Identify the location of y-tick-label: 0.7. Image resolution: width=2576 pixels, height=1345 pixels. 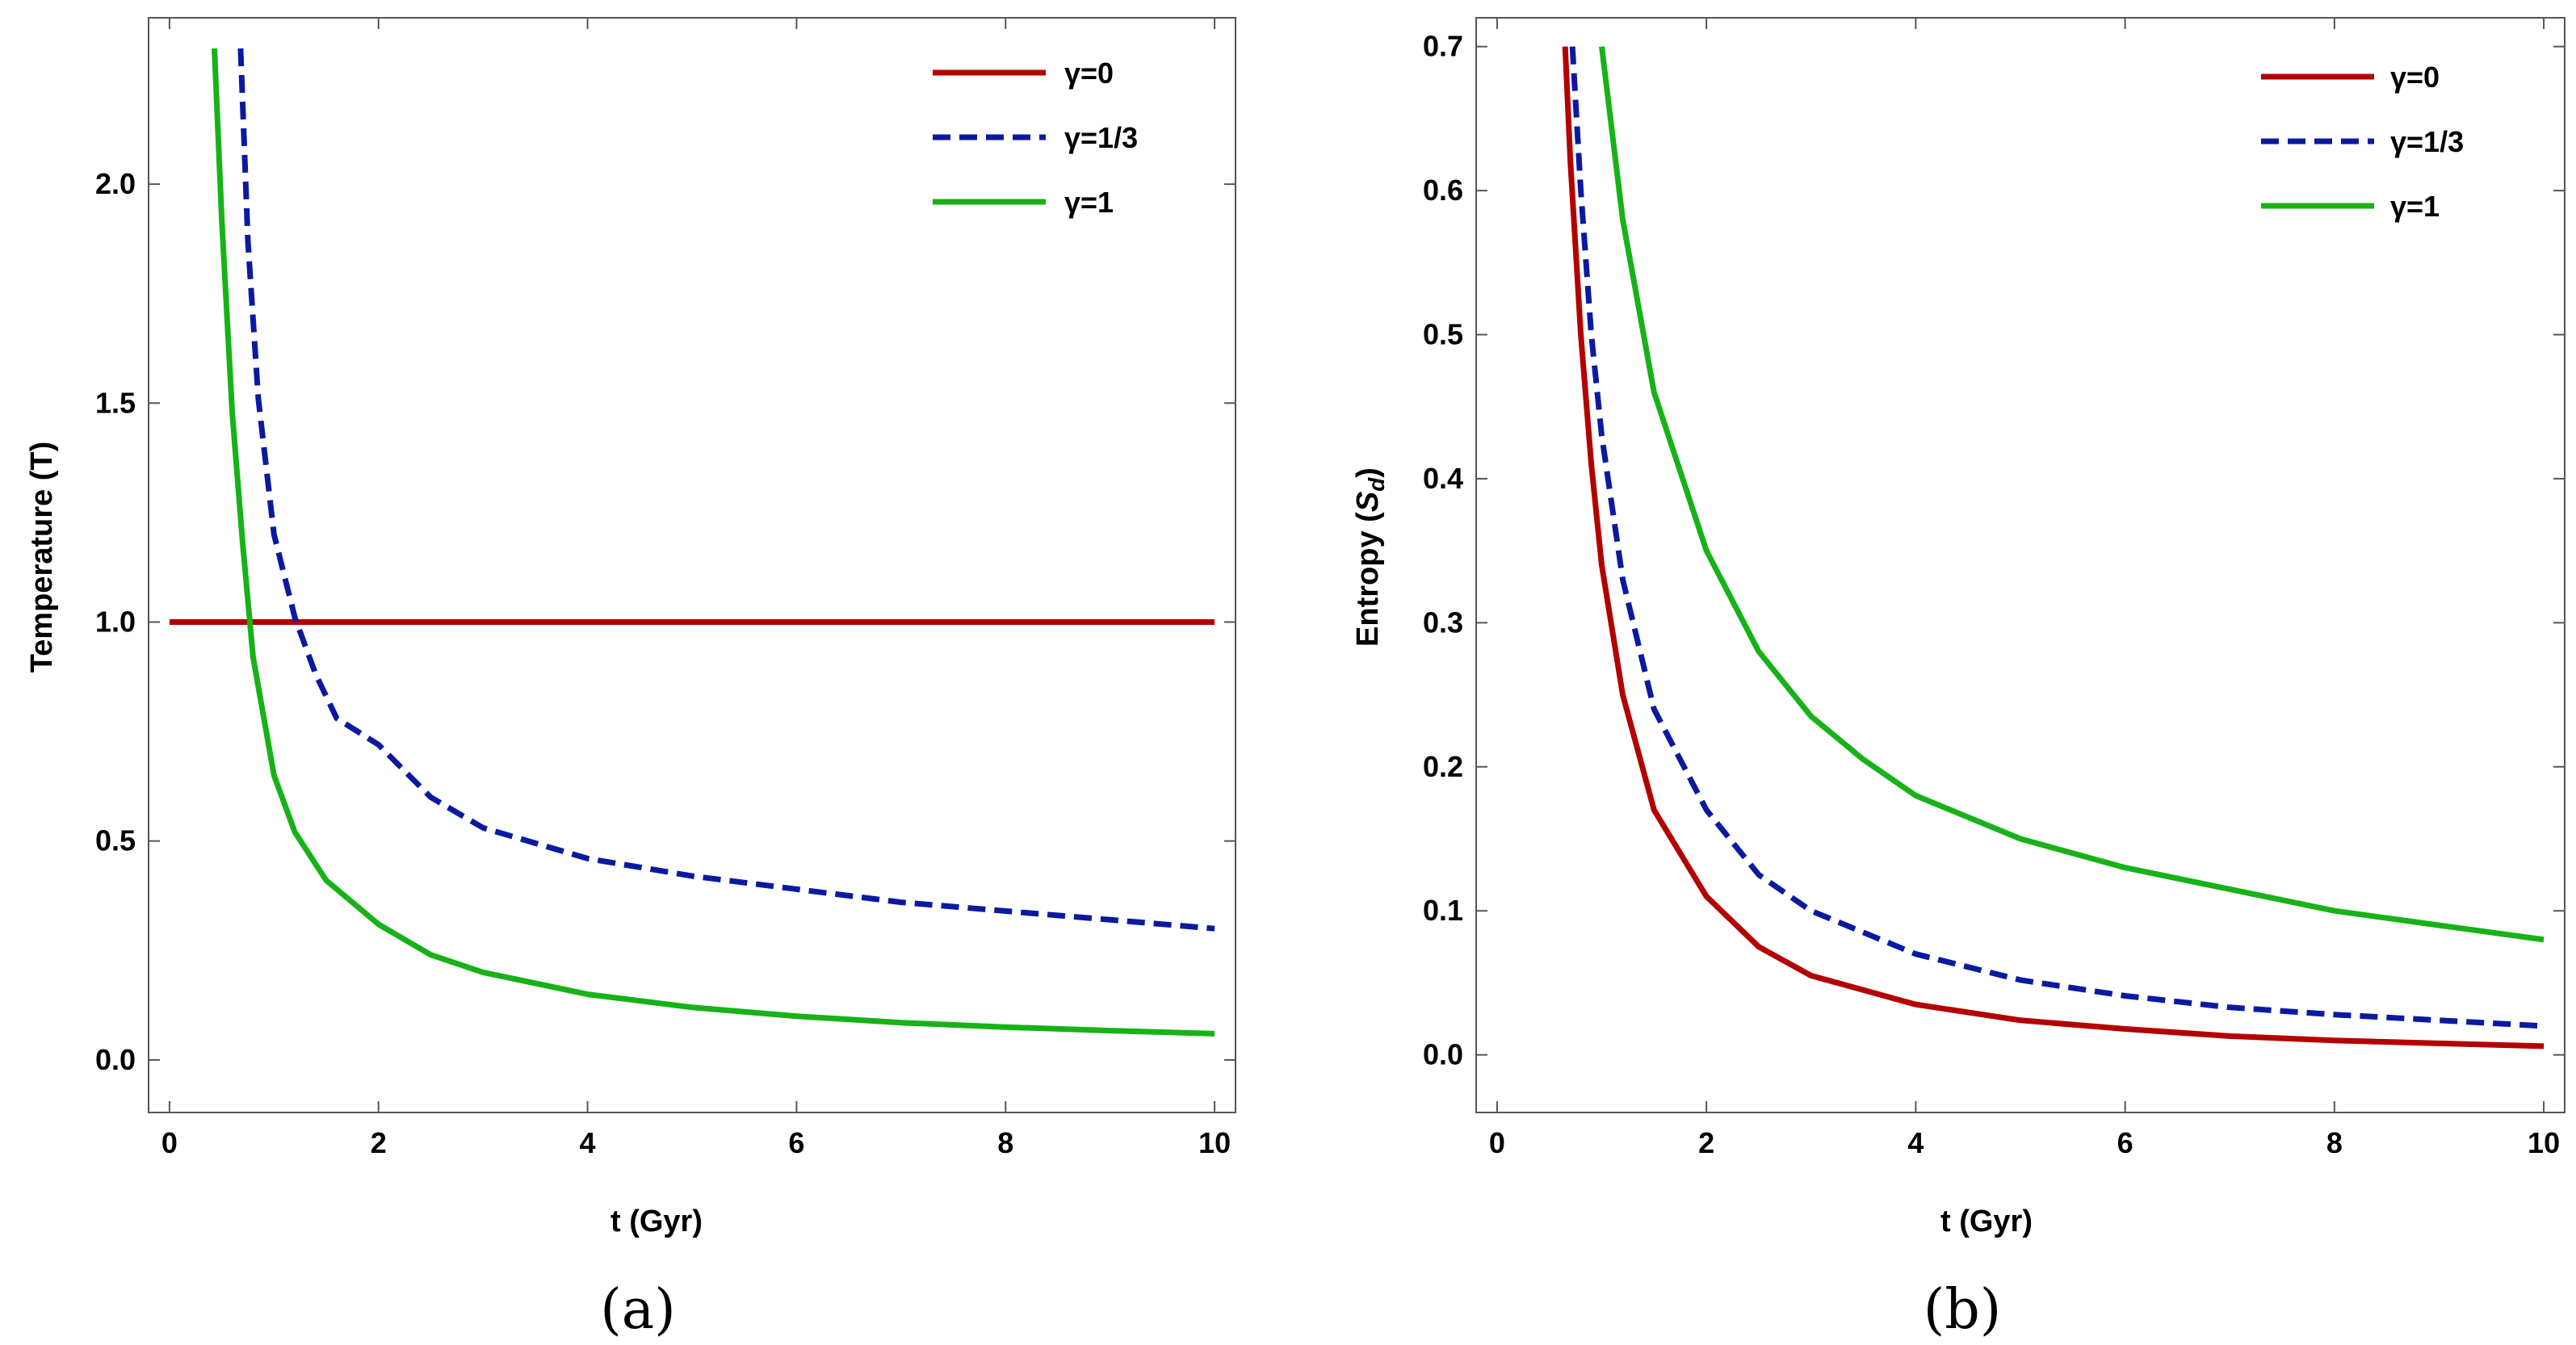
(1443, 46).